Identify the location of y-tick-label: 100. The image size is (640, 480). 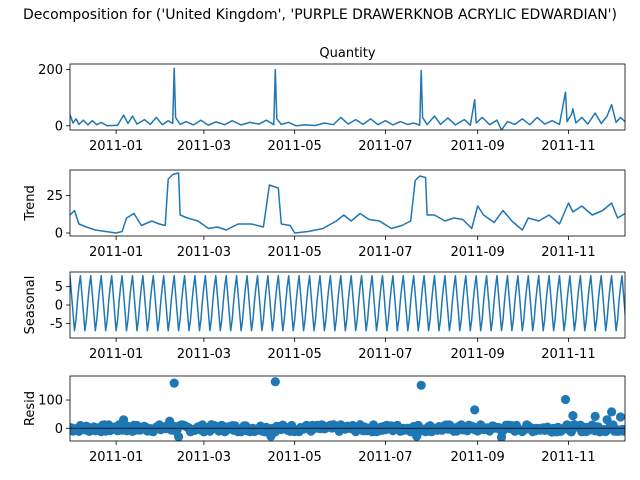
(50, 401).